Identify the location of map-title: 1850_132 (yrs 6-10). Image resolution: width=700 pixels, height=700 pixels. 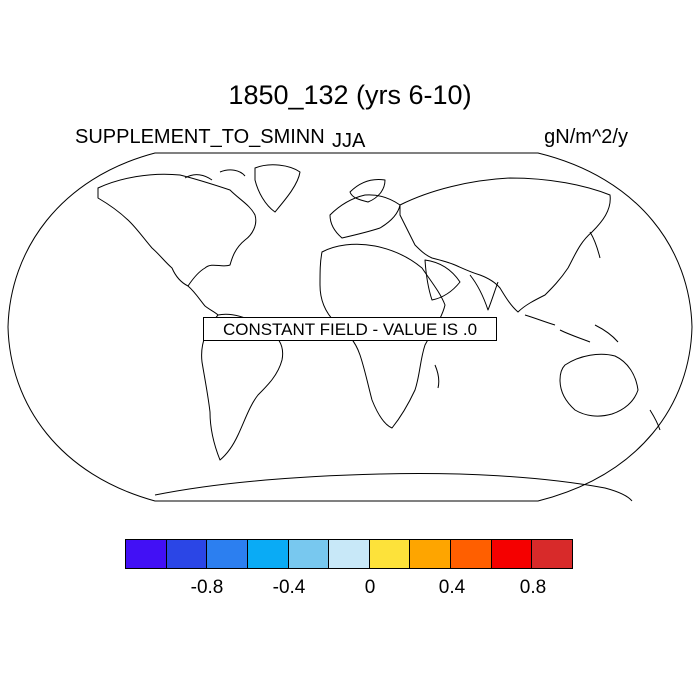
(350, 95).